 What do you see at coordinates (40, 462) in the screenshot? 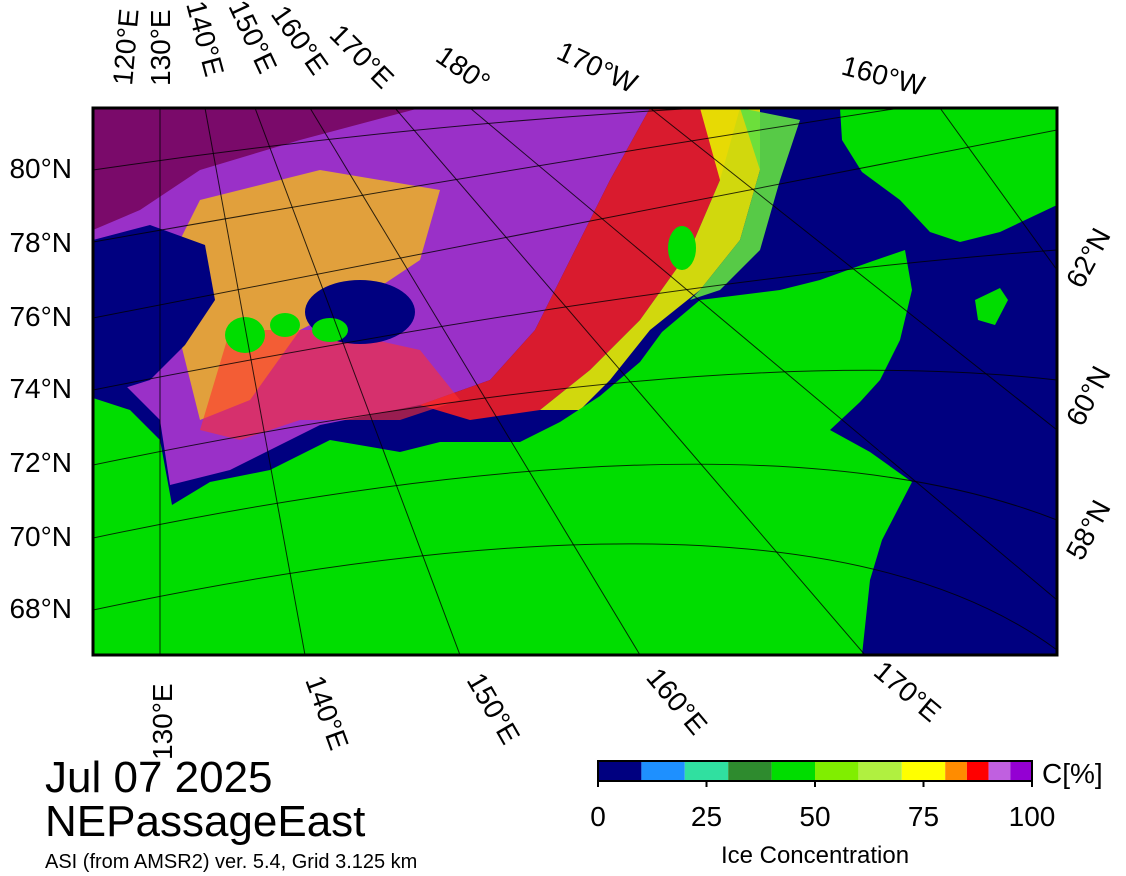
I see `lat-label: 72°N` at bounding box center [40, 462].